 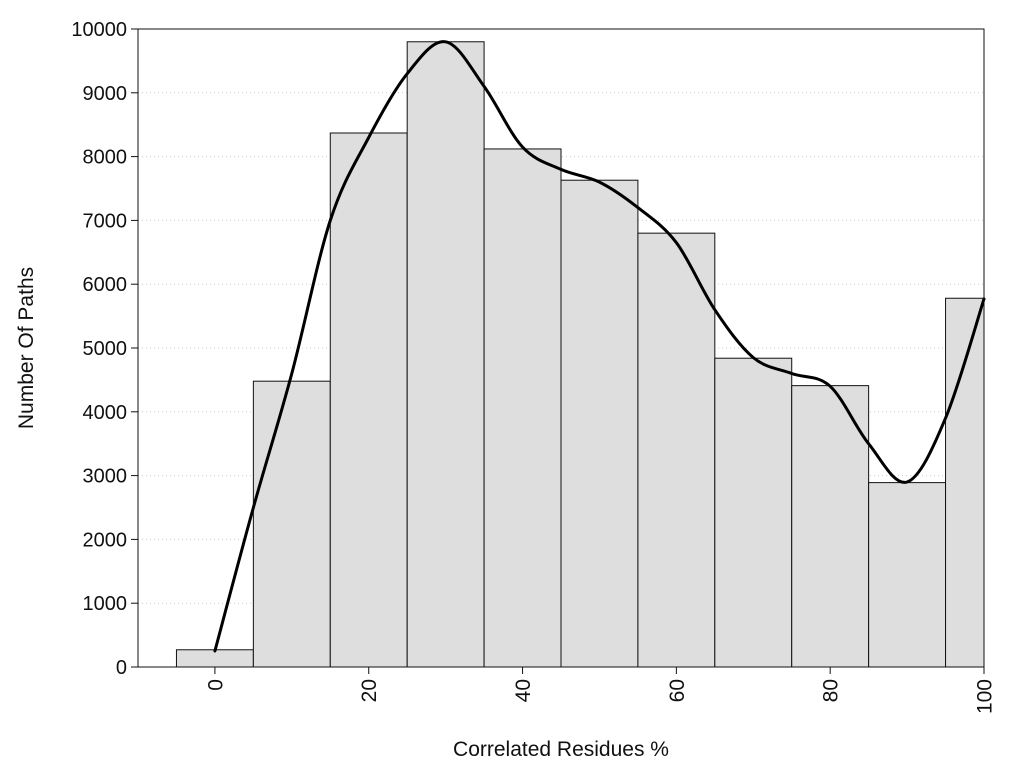 I want to click on x-tick-label: 40, so click(x=523, y=690).